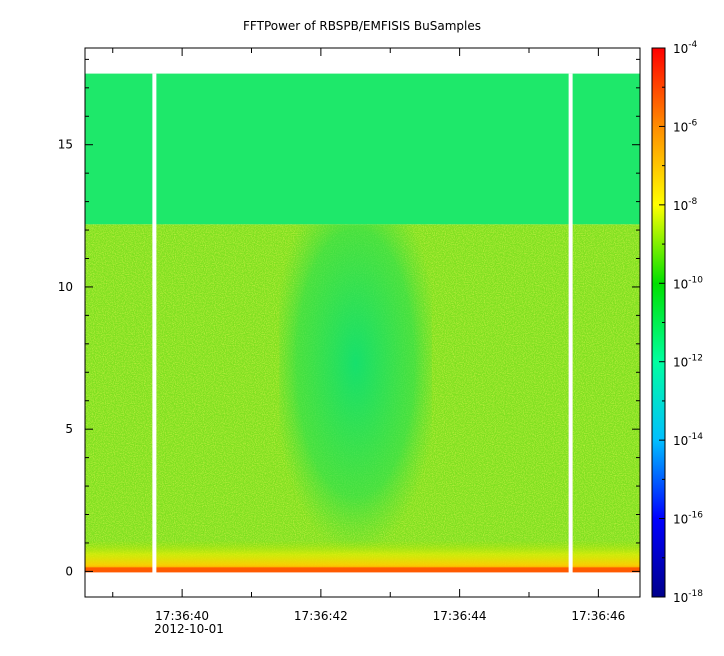 This screenshot has height=656, width=724. Describe the element at coordinates (688, 597) in the screenshot. I see `colorbar-tick-label: 10⁻¹⁸` at that location.